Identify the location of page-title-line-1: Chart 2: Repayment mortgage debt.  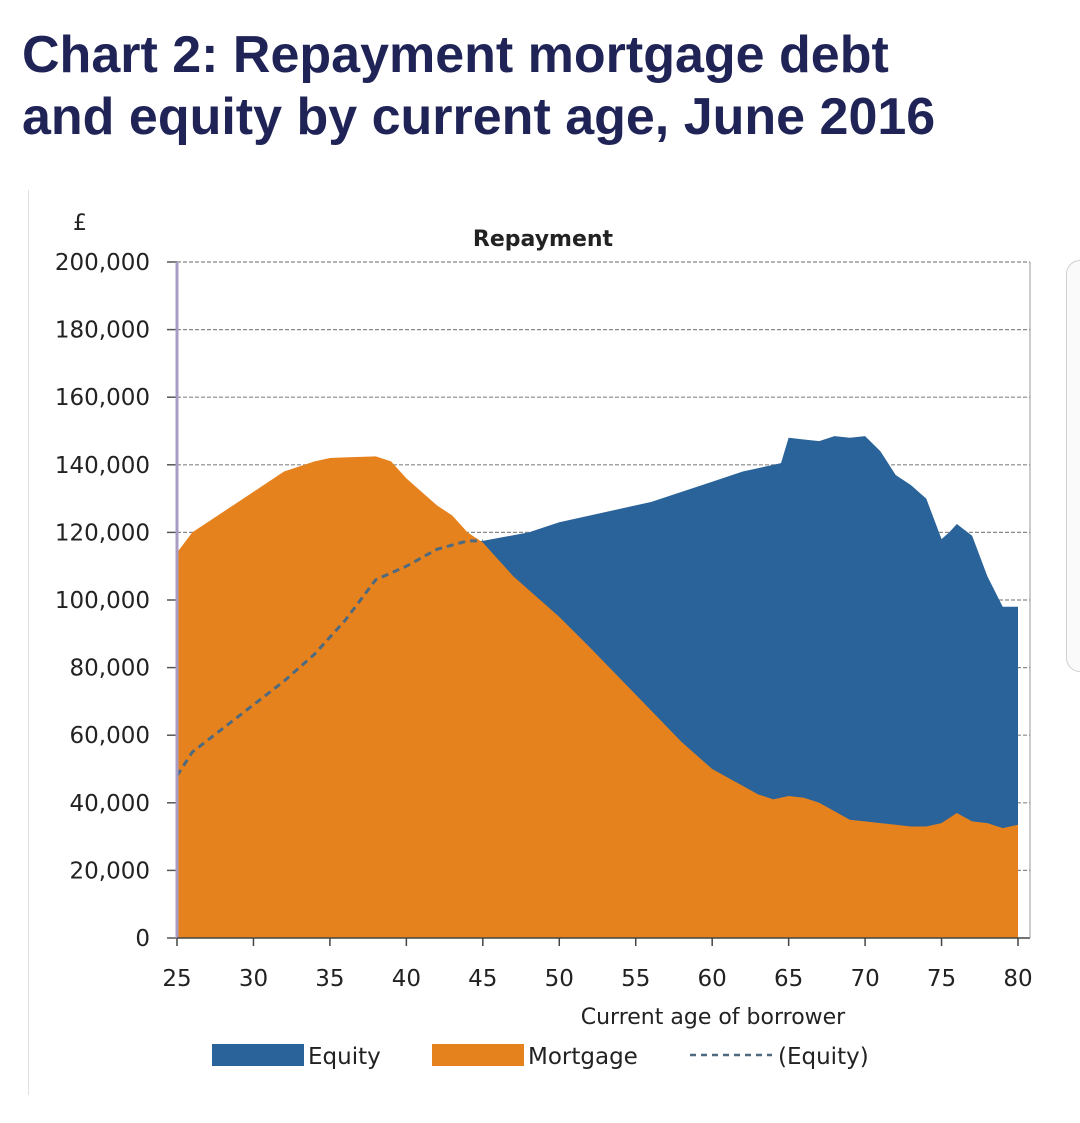
(455, 55).